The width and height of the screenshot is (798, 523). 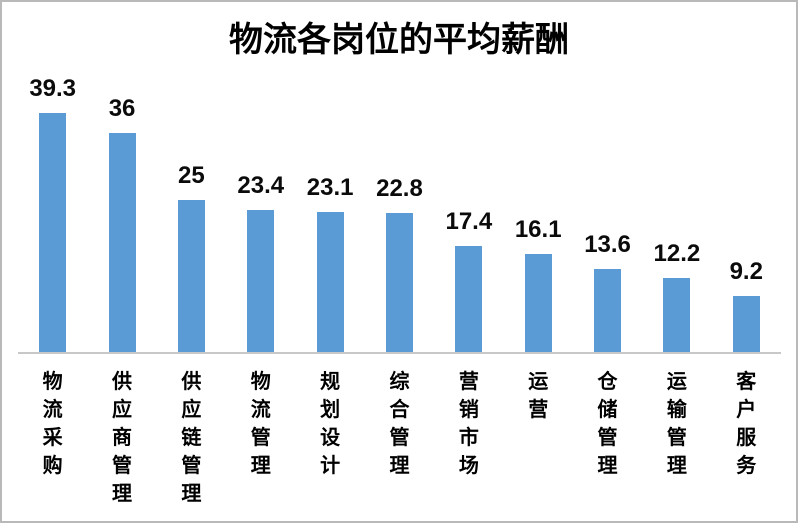 I want to click on category-label: 供应链管理, so click(x=191, y=438).